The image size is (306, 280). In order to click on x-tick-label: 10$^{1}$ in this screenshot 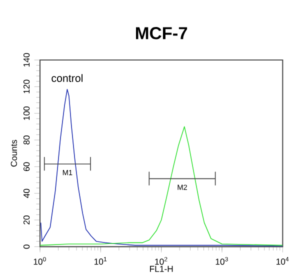, I will do `click(100, 261)`.